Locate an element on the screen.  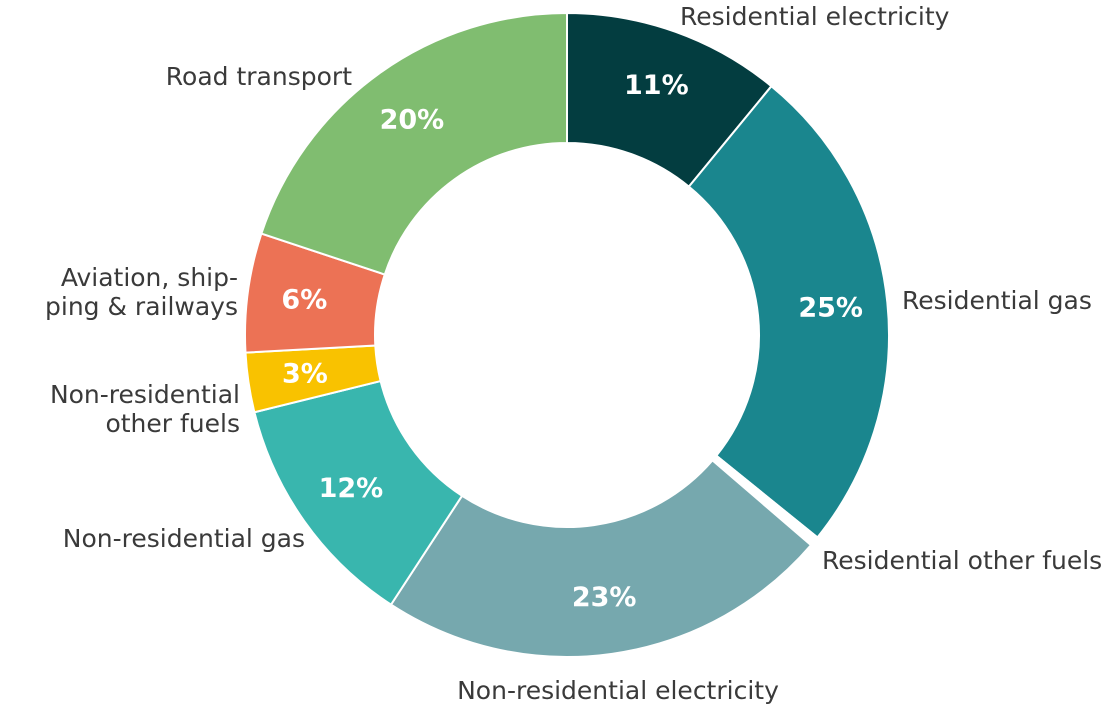
category-label-residential-electricity: Residential electricity is located at coordinates (815, 16).